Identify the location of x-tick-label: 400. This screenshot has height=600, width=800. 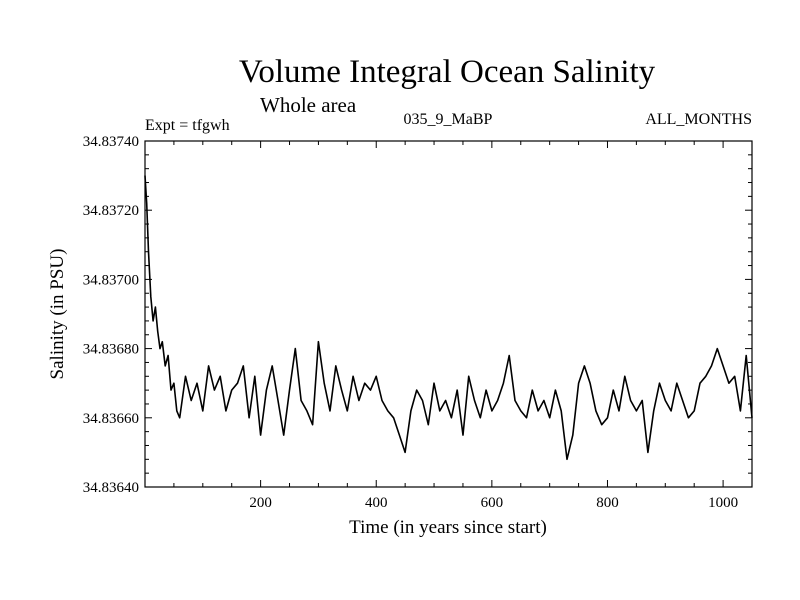
(376, 503).